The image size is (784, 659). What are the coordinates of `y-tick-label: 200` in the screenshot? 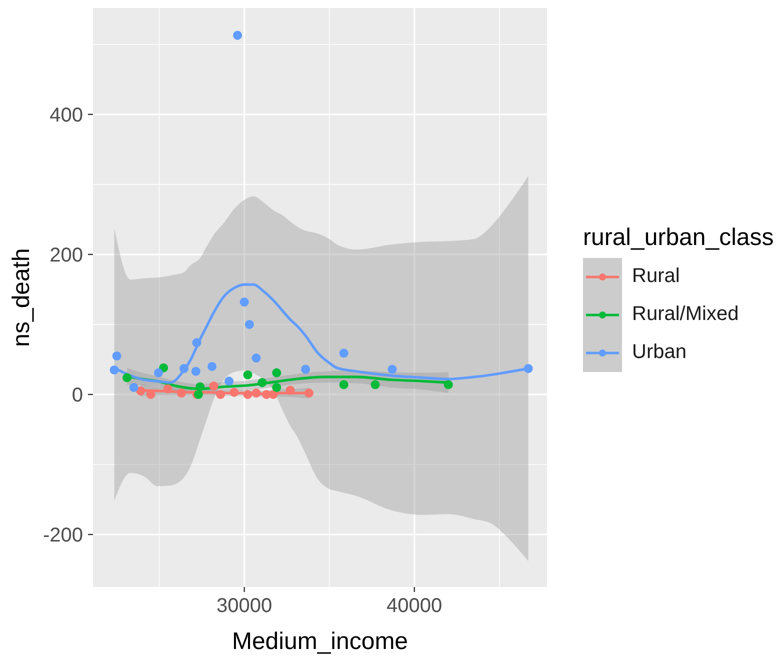 It's located at (66, 255).